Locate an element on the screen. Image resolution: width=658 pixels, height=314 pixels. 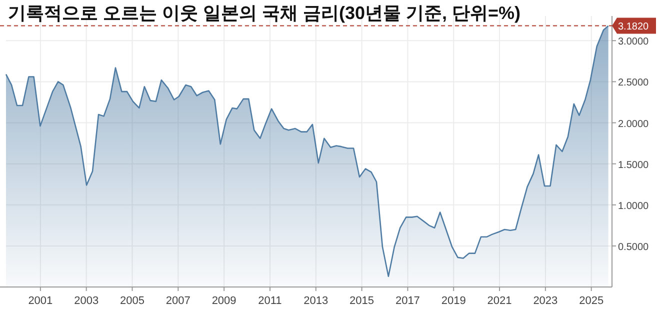
chart-title: 기록적으로 오르는 이웃 일본의 국채 금리(30년물 기준, 단위=%) is located at coordinates (264, 13).